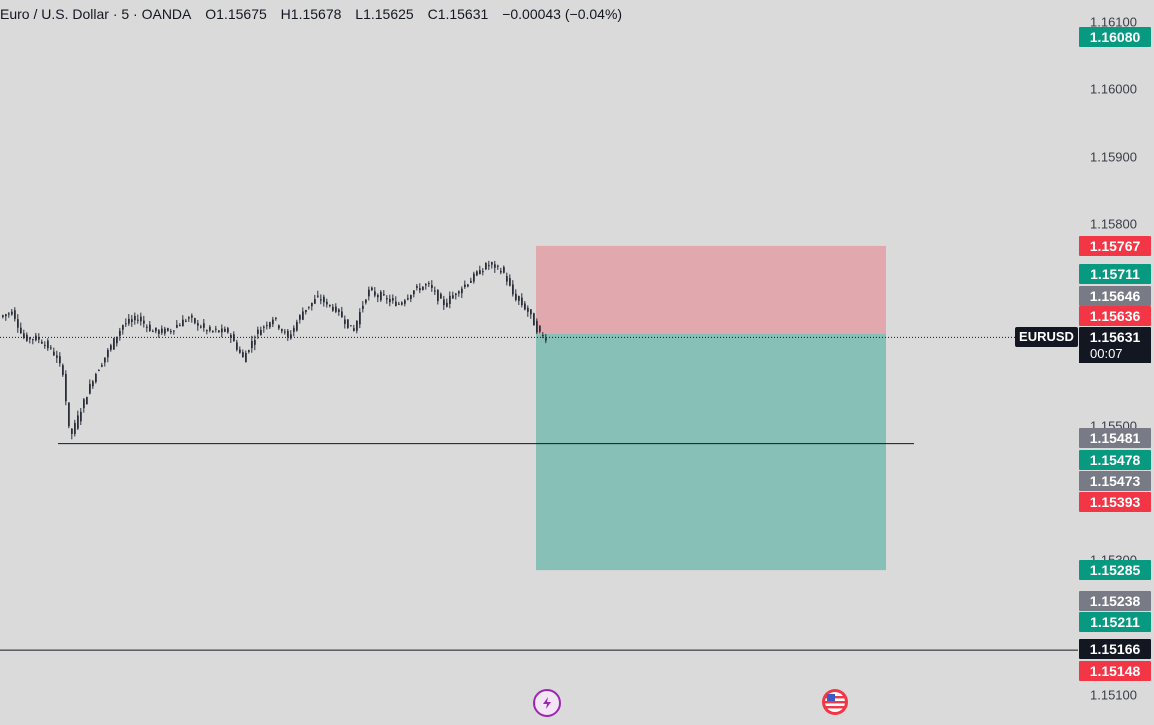  I want to click on ohlc-change: −0.00043 (−0.04%), so click(562, 14).